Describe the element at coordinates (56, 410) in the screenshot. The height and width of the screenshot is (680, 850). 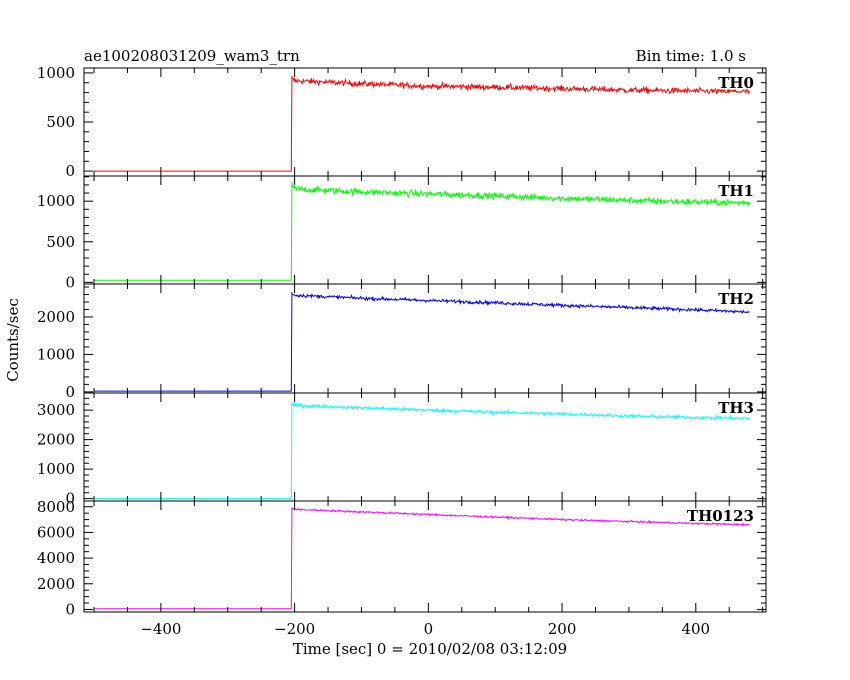
I see `y-tick-label: 3000` at that location.